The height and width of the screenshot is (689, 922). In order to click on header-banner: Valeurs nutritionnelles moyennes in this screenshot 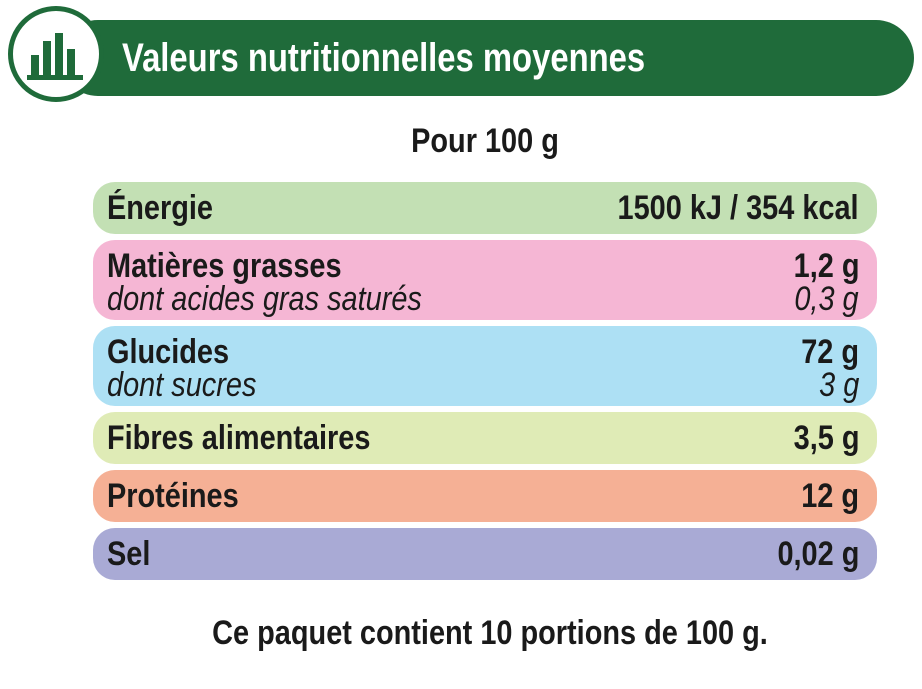, I will do `click(487, 58)`.